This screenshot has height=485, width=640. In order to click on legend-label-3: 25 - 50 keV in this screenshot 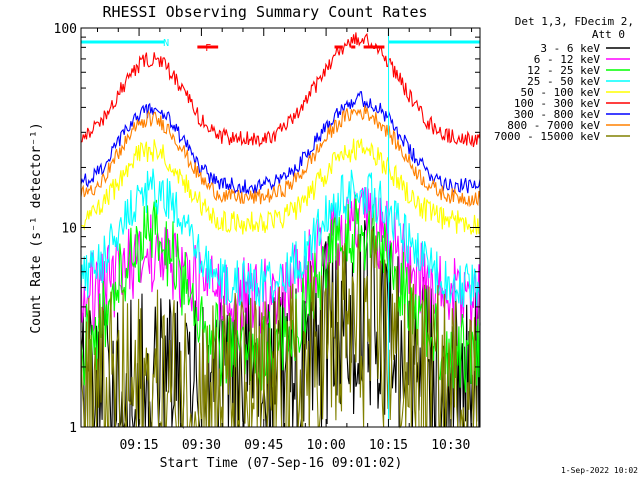, I will do `click(563, 81)`.